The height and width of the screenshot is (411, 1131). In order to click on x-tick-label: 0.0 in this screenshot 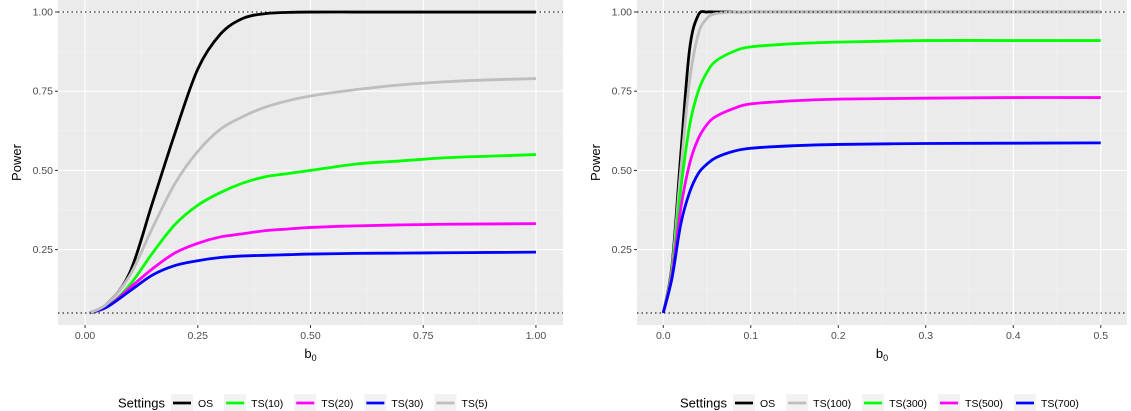, I will do `click(663, 336)`.